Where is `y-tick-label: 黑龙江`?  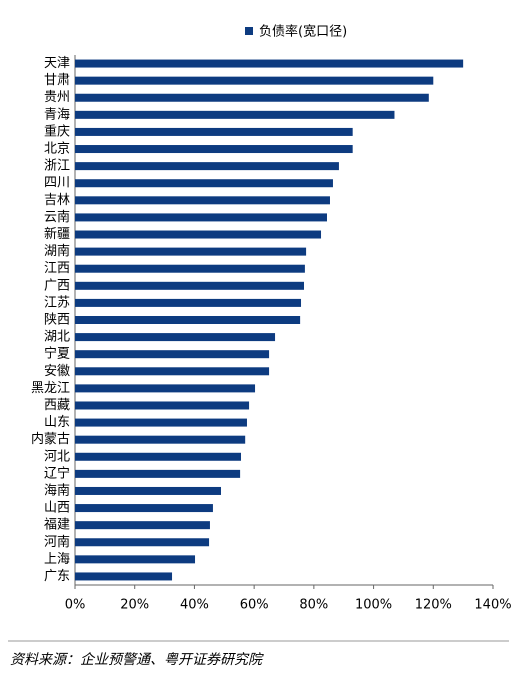
y-tick-label: 黑龙江 is located at coordinates (50, 388).